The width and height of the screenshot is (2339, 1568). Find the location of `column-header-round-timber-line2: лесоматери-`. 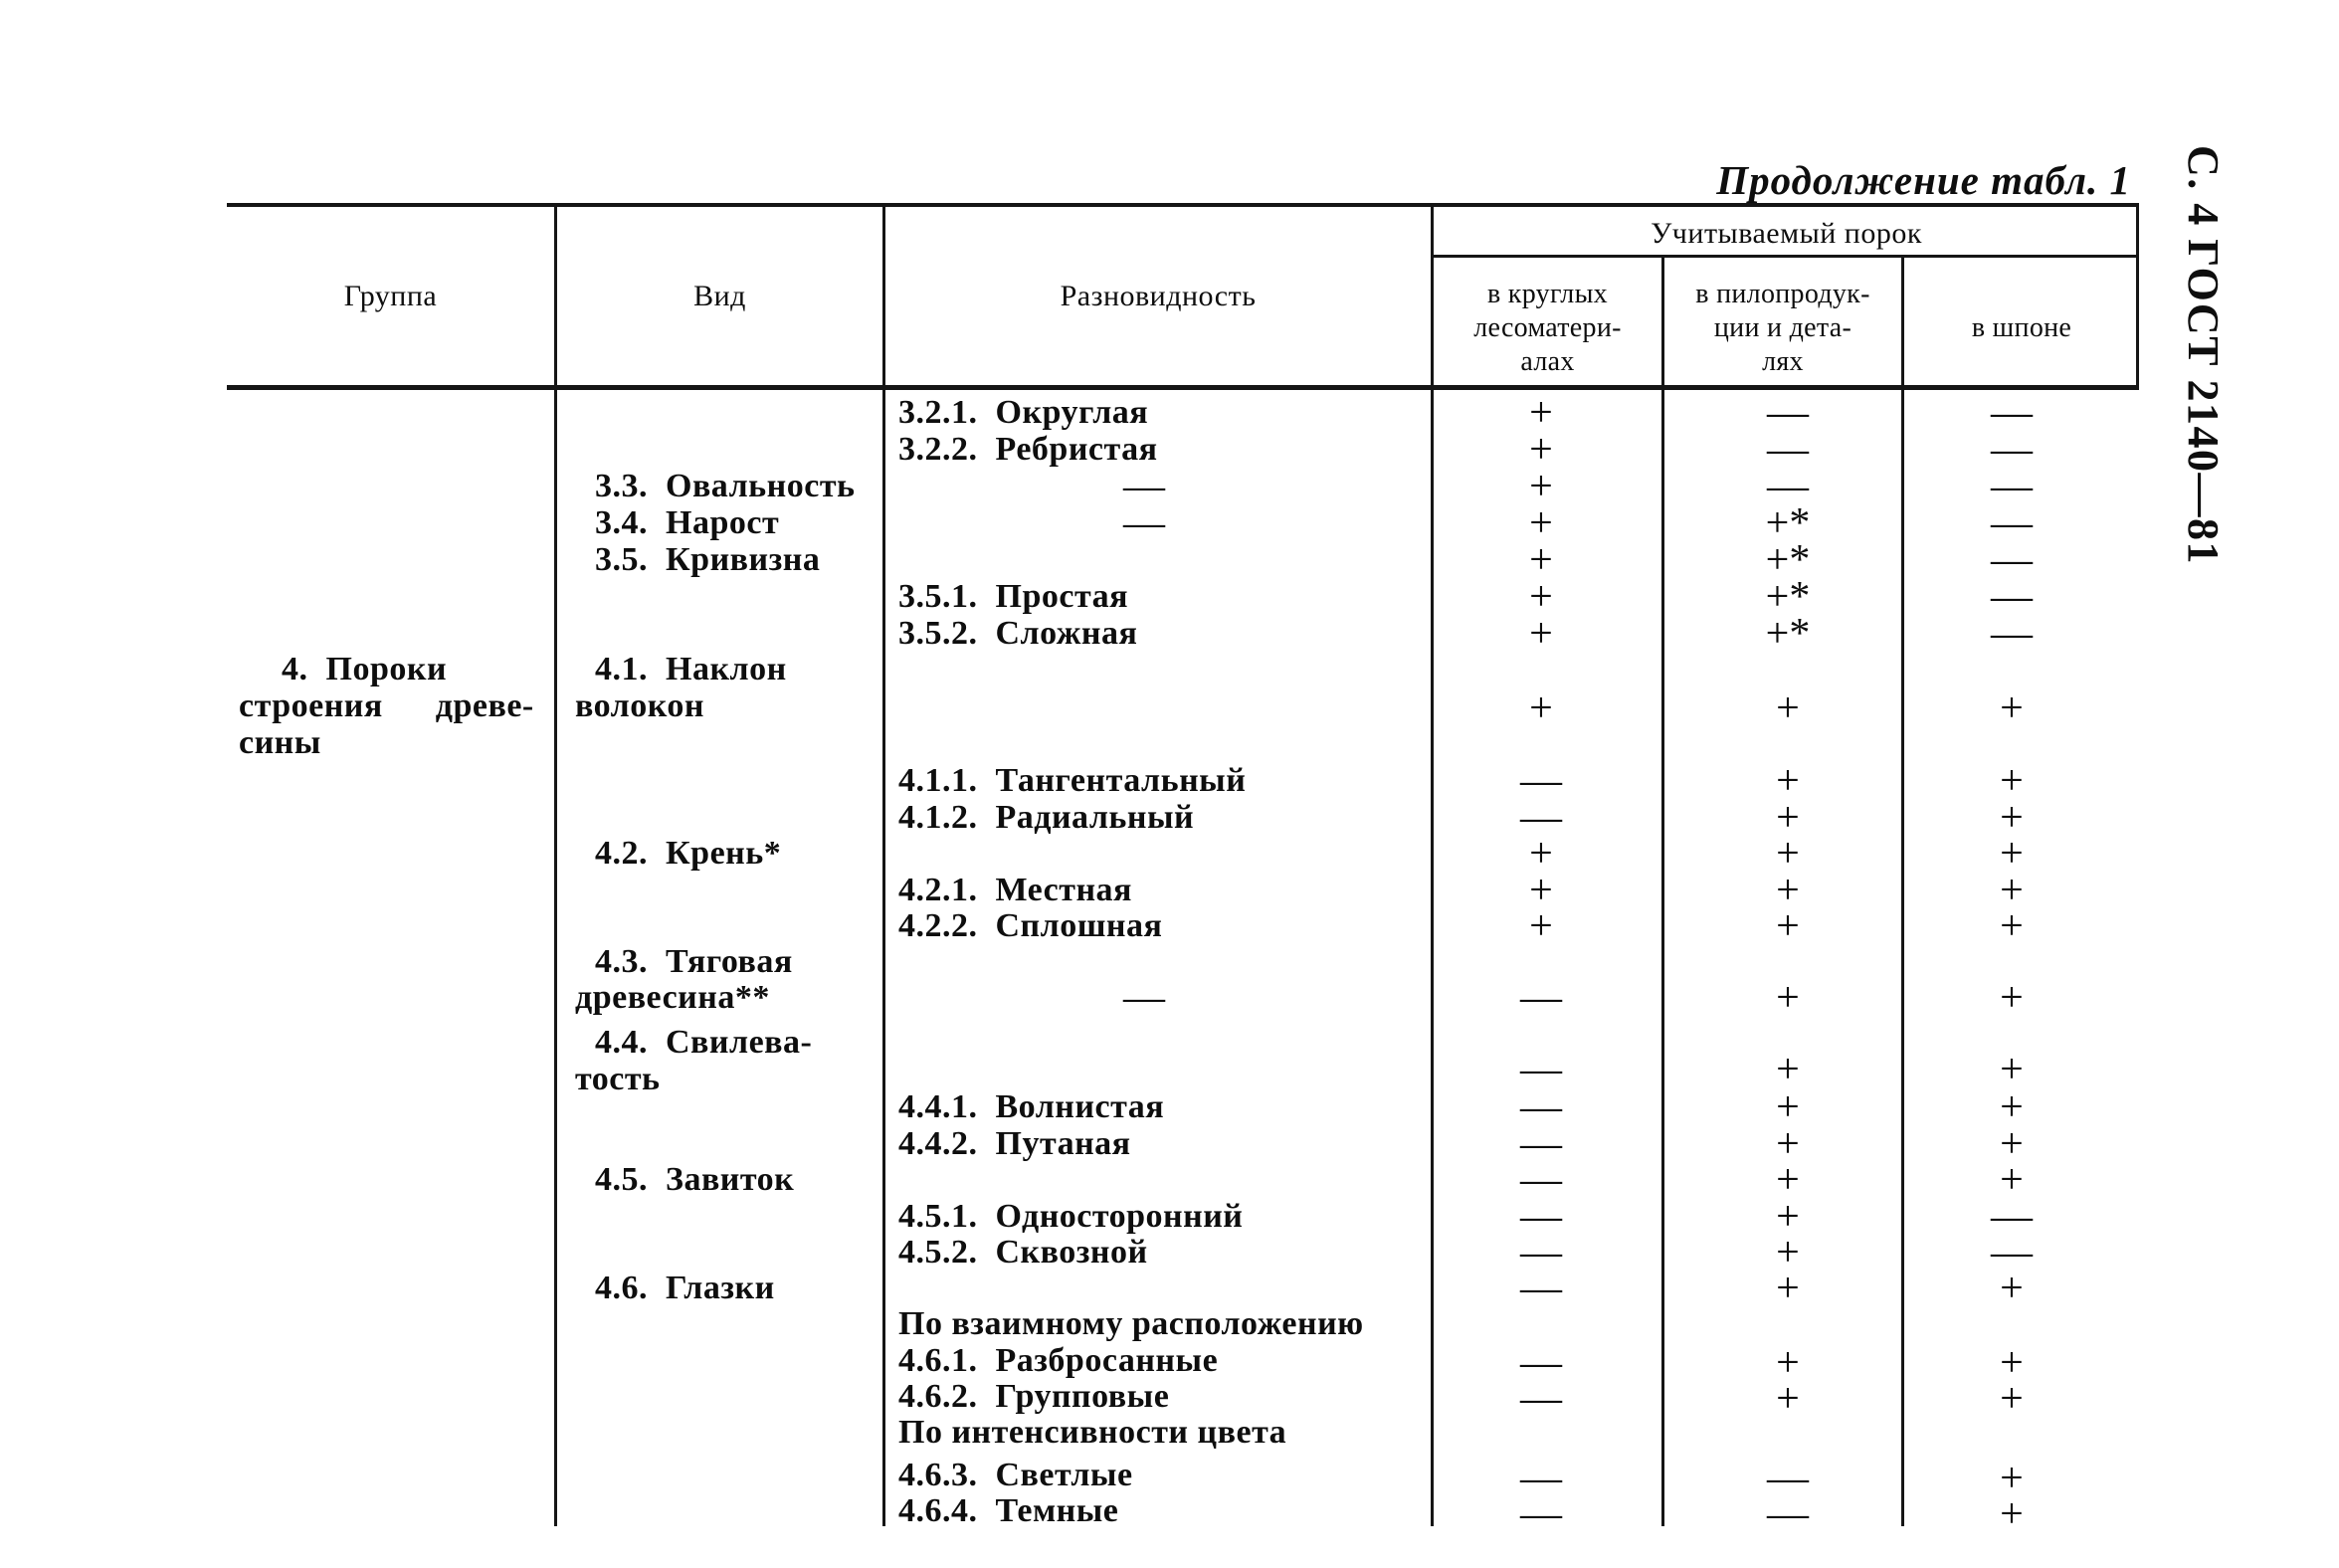

column-header-round-timber-line2: лесоматери- is located at coordinates (1547, 327).